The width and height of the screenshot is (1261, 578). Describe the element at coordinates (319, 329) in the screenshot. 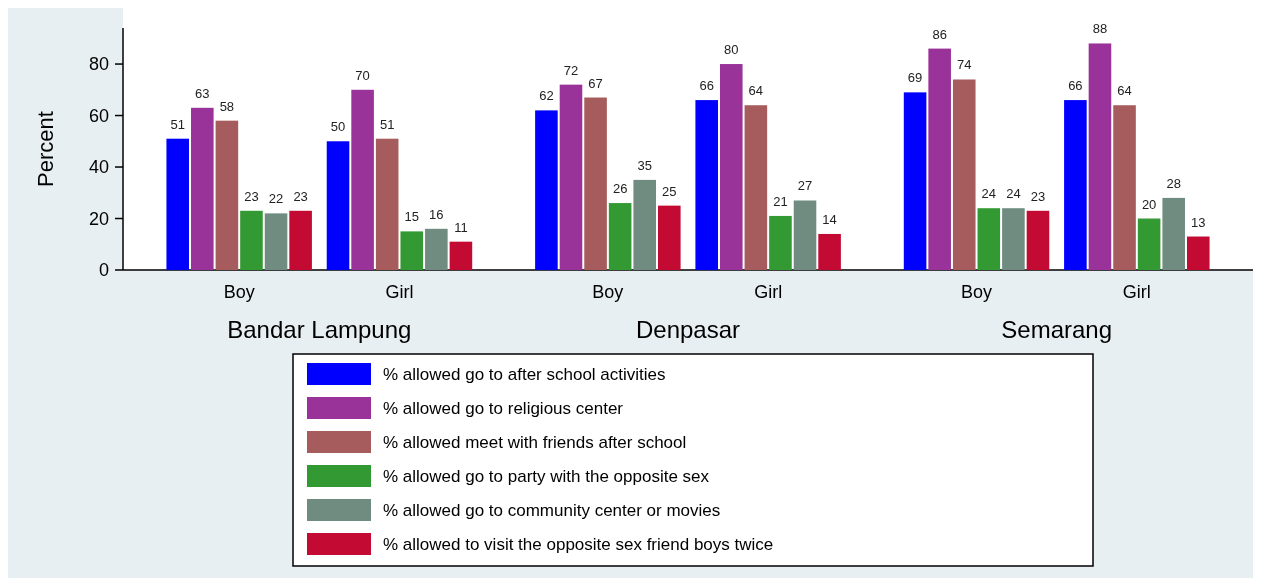

I see `text: Bandar Lampung` at that location.